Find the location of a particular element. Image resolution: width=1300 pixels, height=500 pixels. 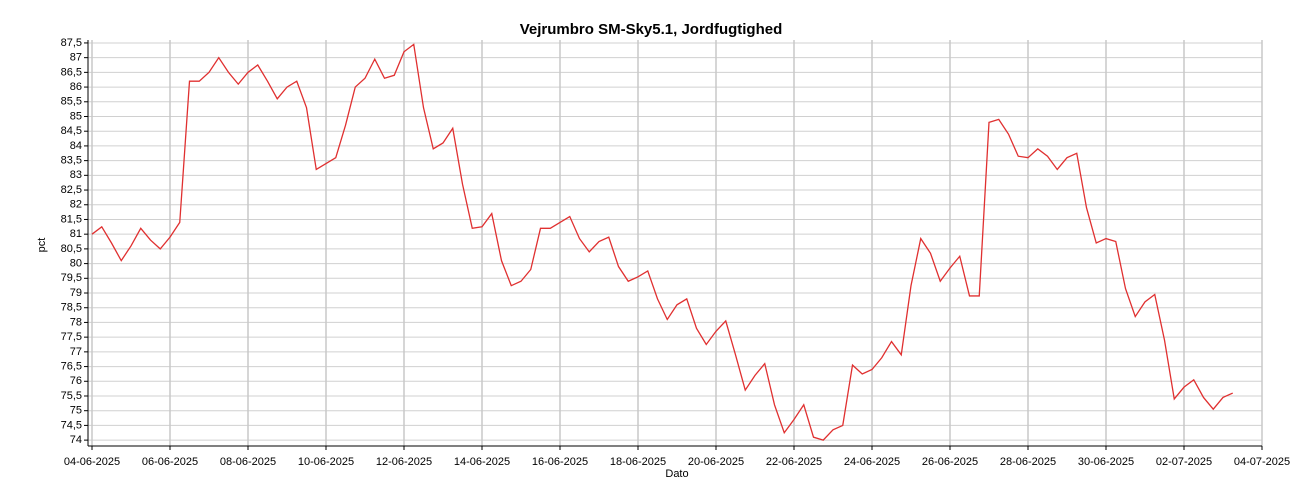

y-tick-label: 82,5 is located at coordinates (71, 190).